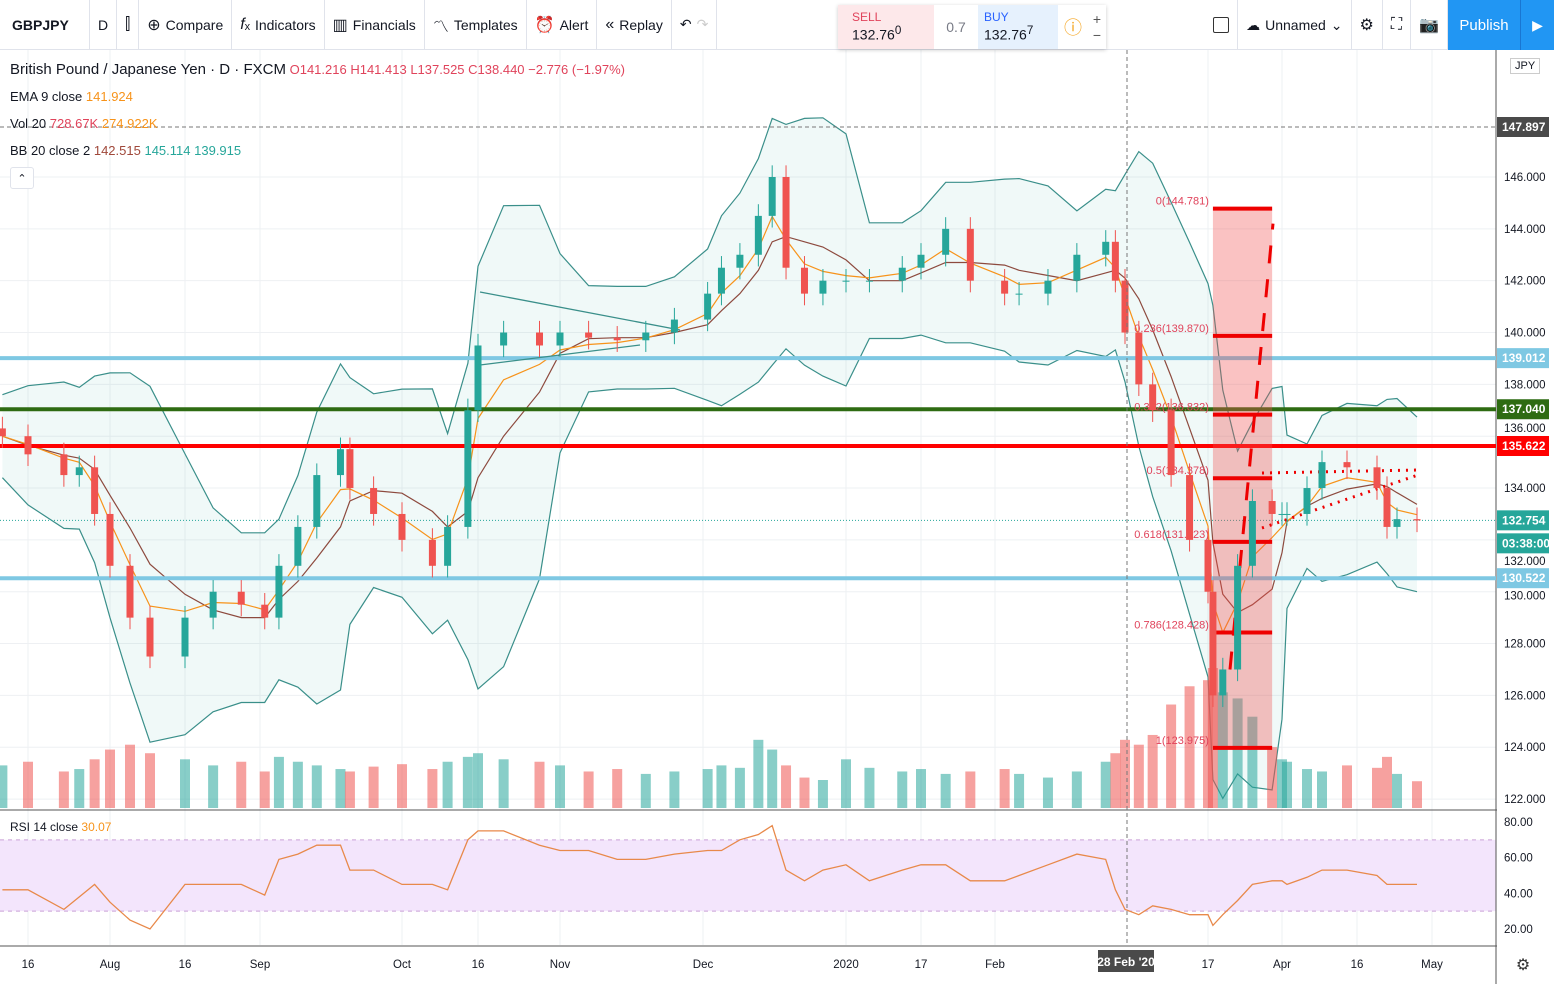 Image resolution: width=1554 pixels, height=984 pixels. I want to click on time-tick-label: 16, so click(478, 965).